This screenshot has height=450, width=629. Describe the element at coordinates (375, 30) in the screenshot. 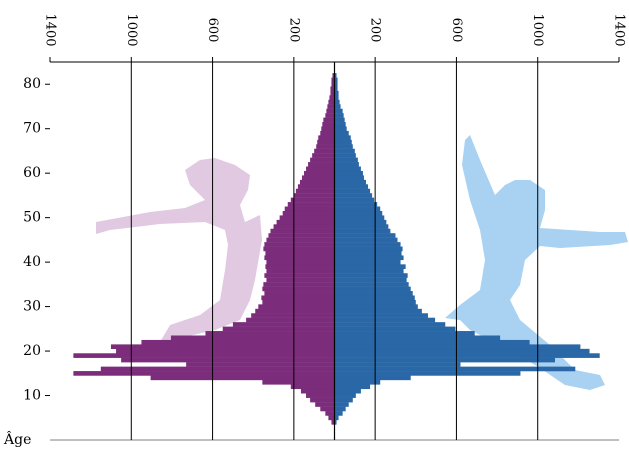

I see `x-tick-label: 200` at that location.